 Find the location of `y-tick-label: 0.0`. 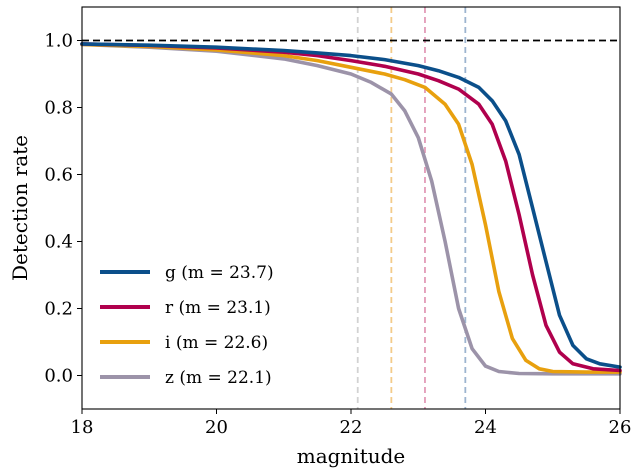

y-tick-label: 0.0 is located at coordinates (58, 376).